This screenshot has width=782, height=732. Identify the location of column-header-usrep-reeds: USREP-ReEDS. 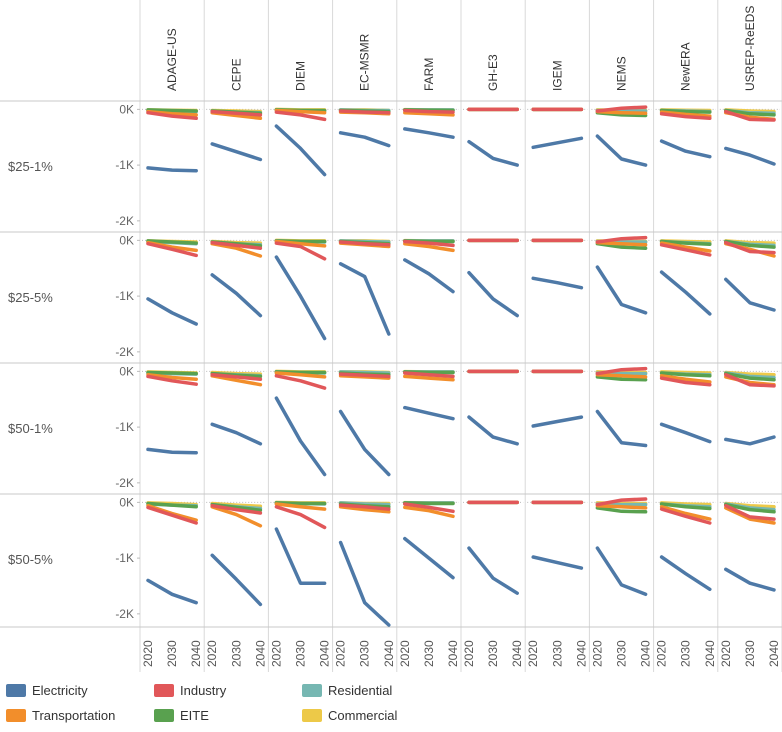
(750, 48).